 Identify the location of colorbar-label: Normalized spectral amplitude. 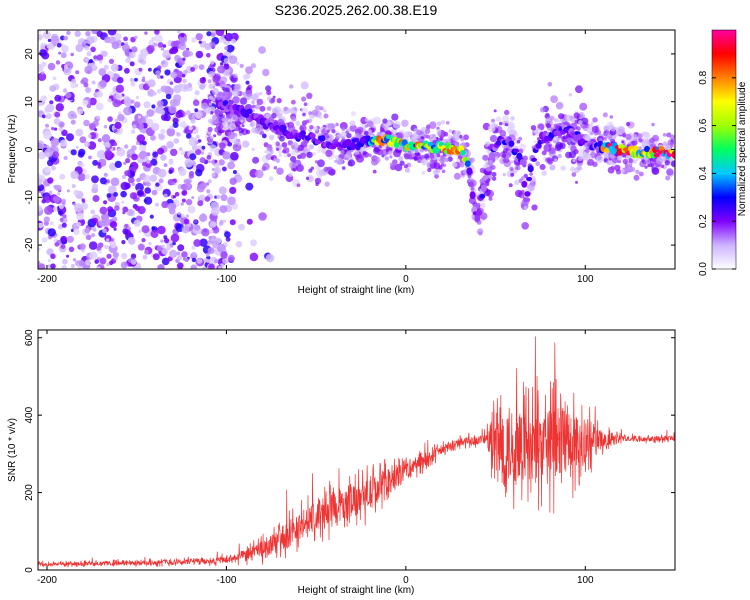
(742, 148).